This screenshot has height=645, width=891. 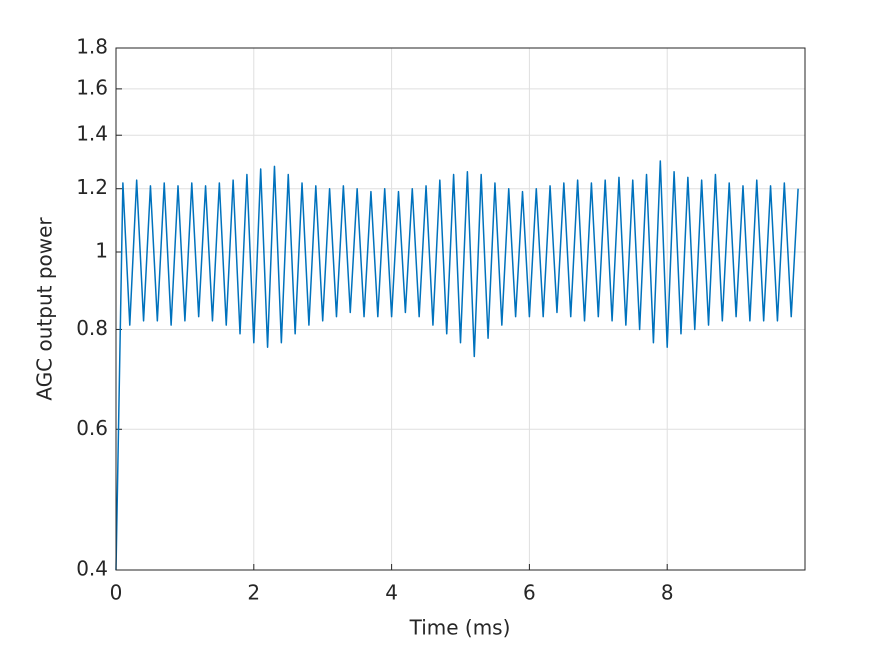 I want to click on y-tick-label: 0.6, so click(x=92, y=428).